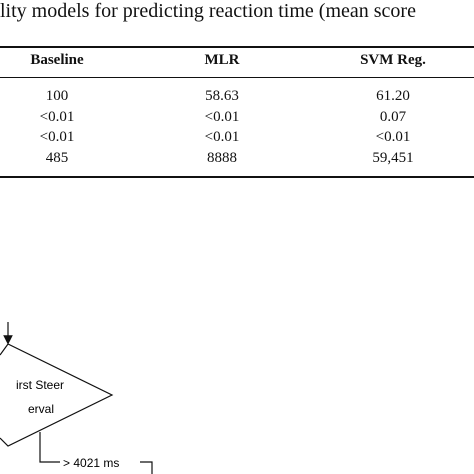  Describe the element at coordinates (57, 395) in the screenshot. I see `decision-diamond` at that location.